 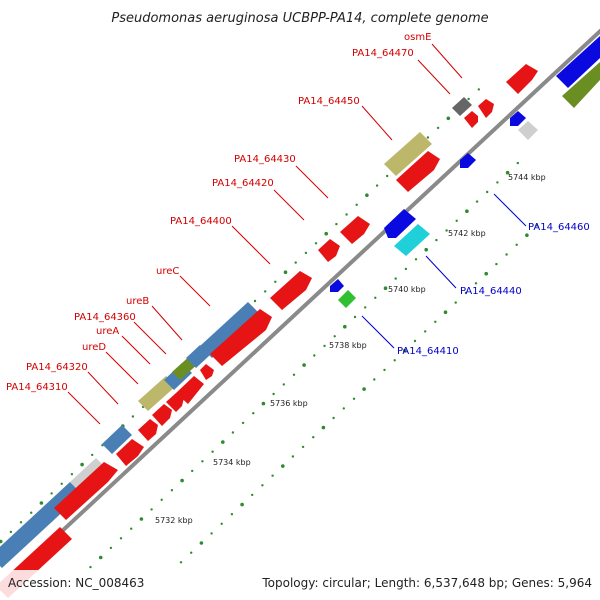 What do you see at coordinates (329, 101) in the screenshot?
I see `gene-label: PA14_64450` at bounding box center [329, 101].